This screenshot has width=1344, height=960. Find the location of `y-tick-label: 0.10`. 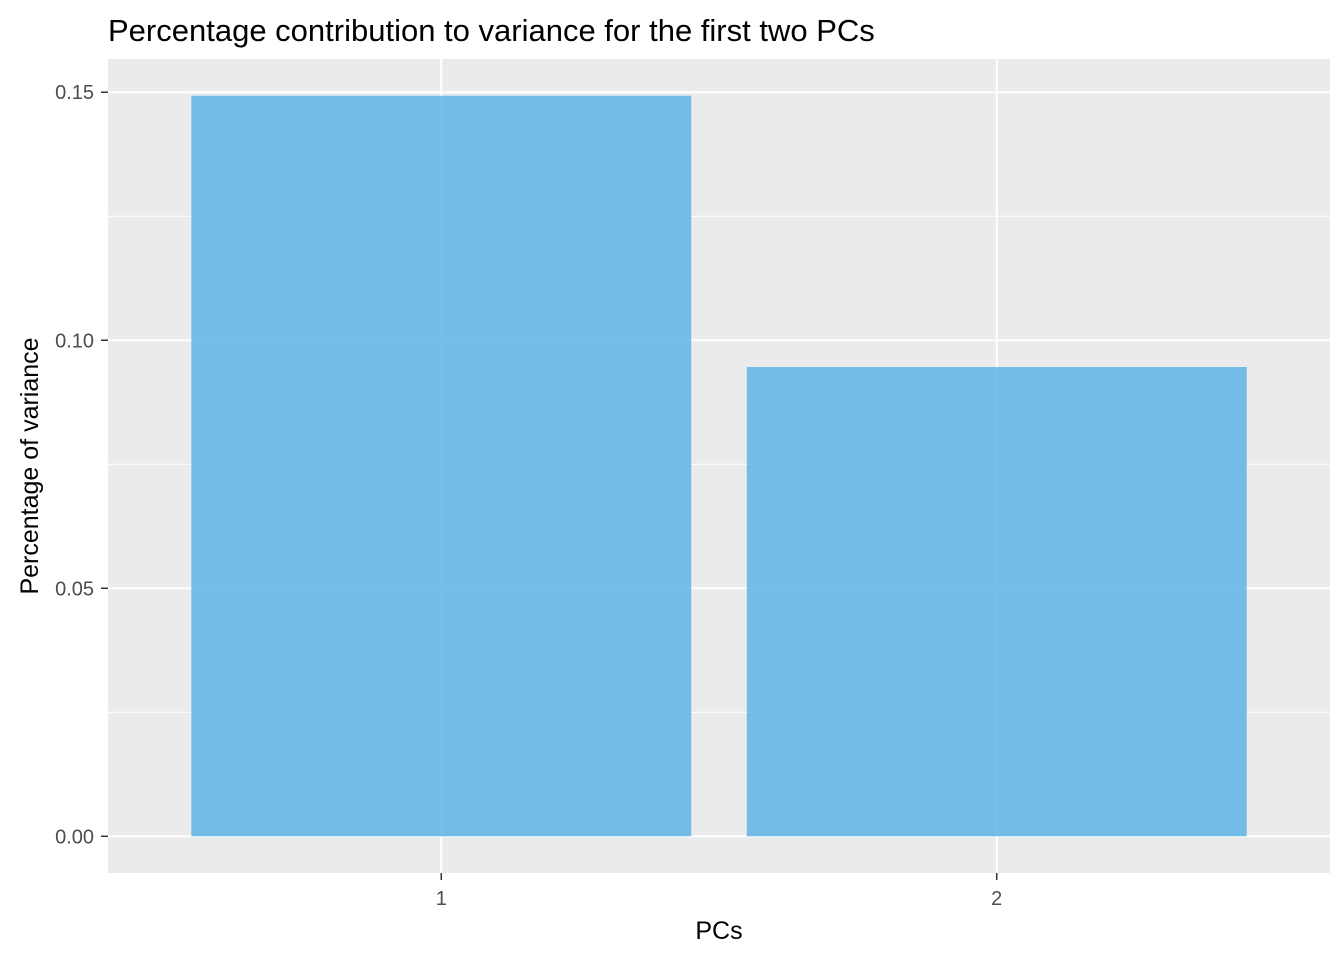

y-tick-label: 0.10 is located at coordinates (74, 341).